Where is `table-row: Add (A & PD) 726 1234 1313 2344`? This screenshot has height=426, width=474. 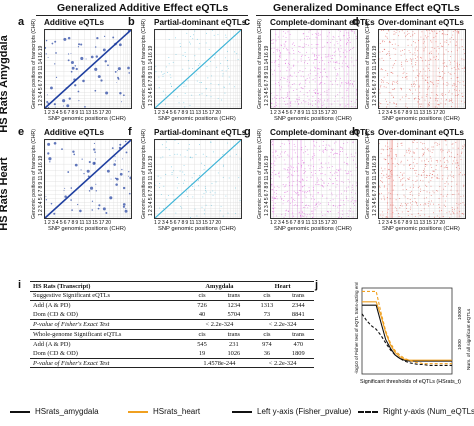 table-row: Add (A & PD) 726 1234 1313 2344 is located at coordinates (172, 305).